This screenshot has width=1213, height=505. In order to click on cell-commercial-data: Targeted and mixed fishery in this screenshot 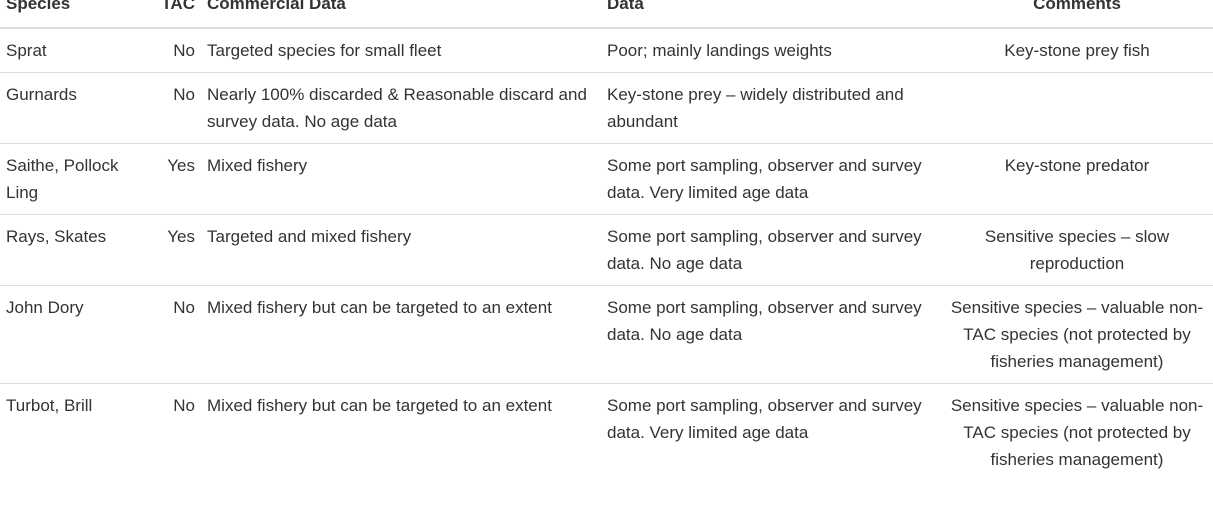, I will do `click(401, 250)`.